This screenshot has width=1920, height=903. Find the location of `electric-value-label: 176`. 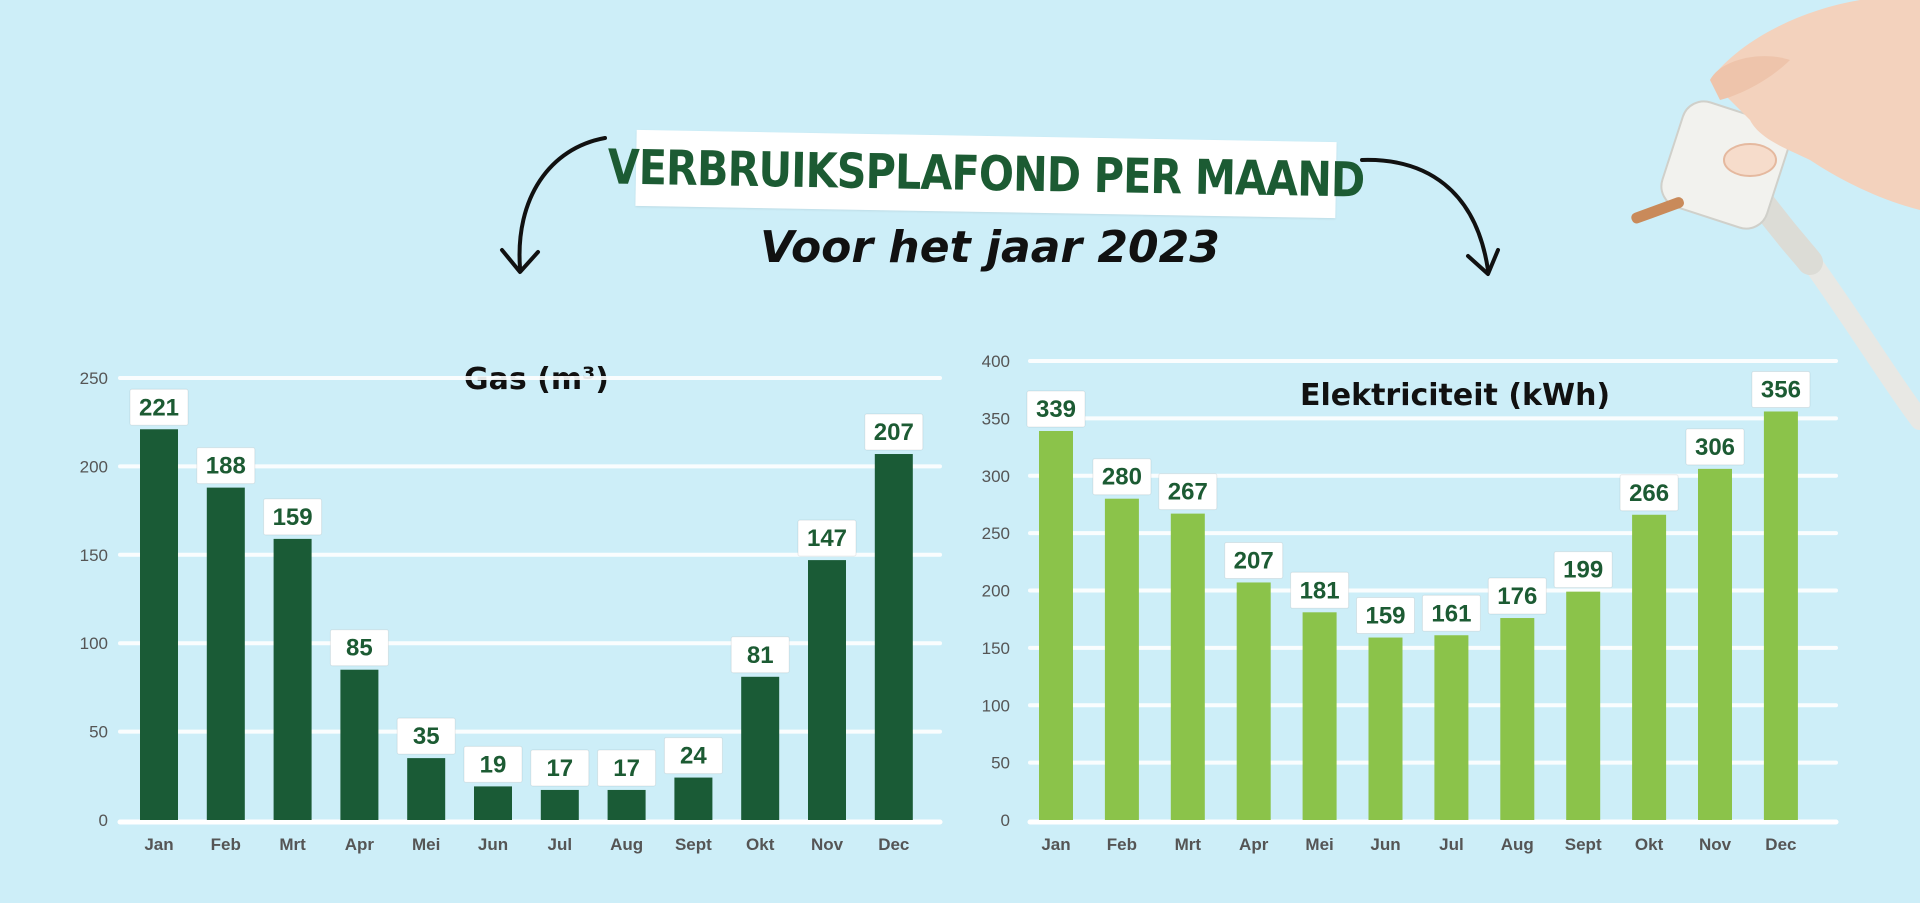

electric-value-label: 176 is located at coordinates (1517, 596).